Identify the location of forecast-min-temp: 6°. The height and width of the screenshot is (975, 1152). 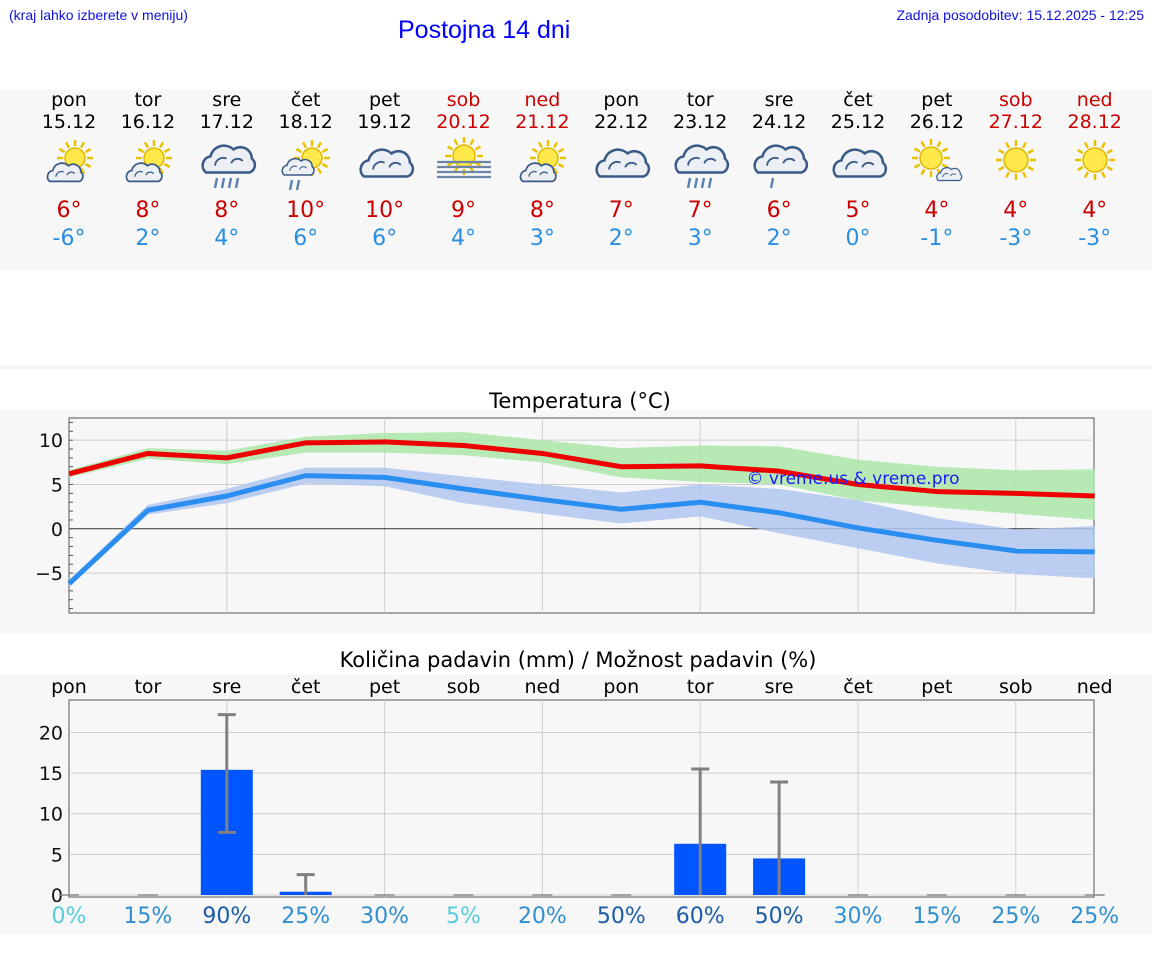
(306, 238).